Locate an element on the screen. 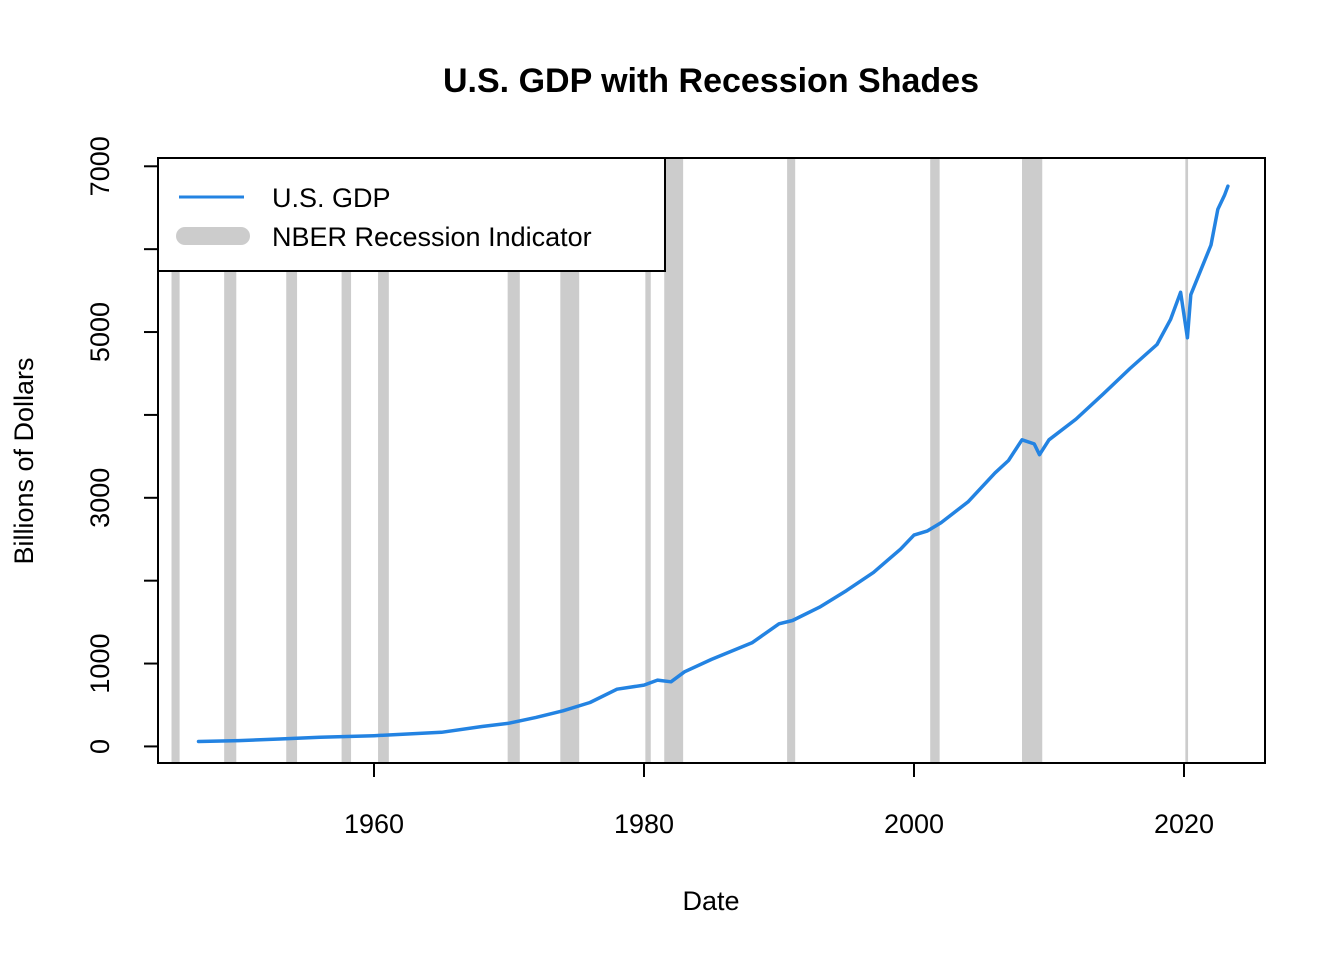 The height and width of the screenshot is (960, 1344). y-tick-label: 0 is located at coordinates (100, 746).